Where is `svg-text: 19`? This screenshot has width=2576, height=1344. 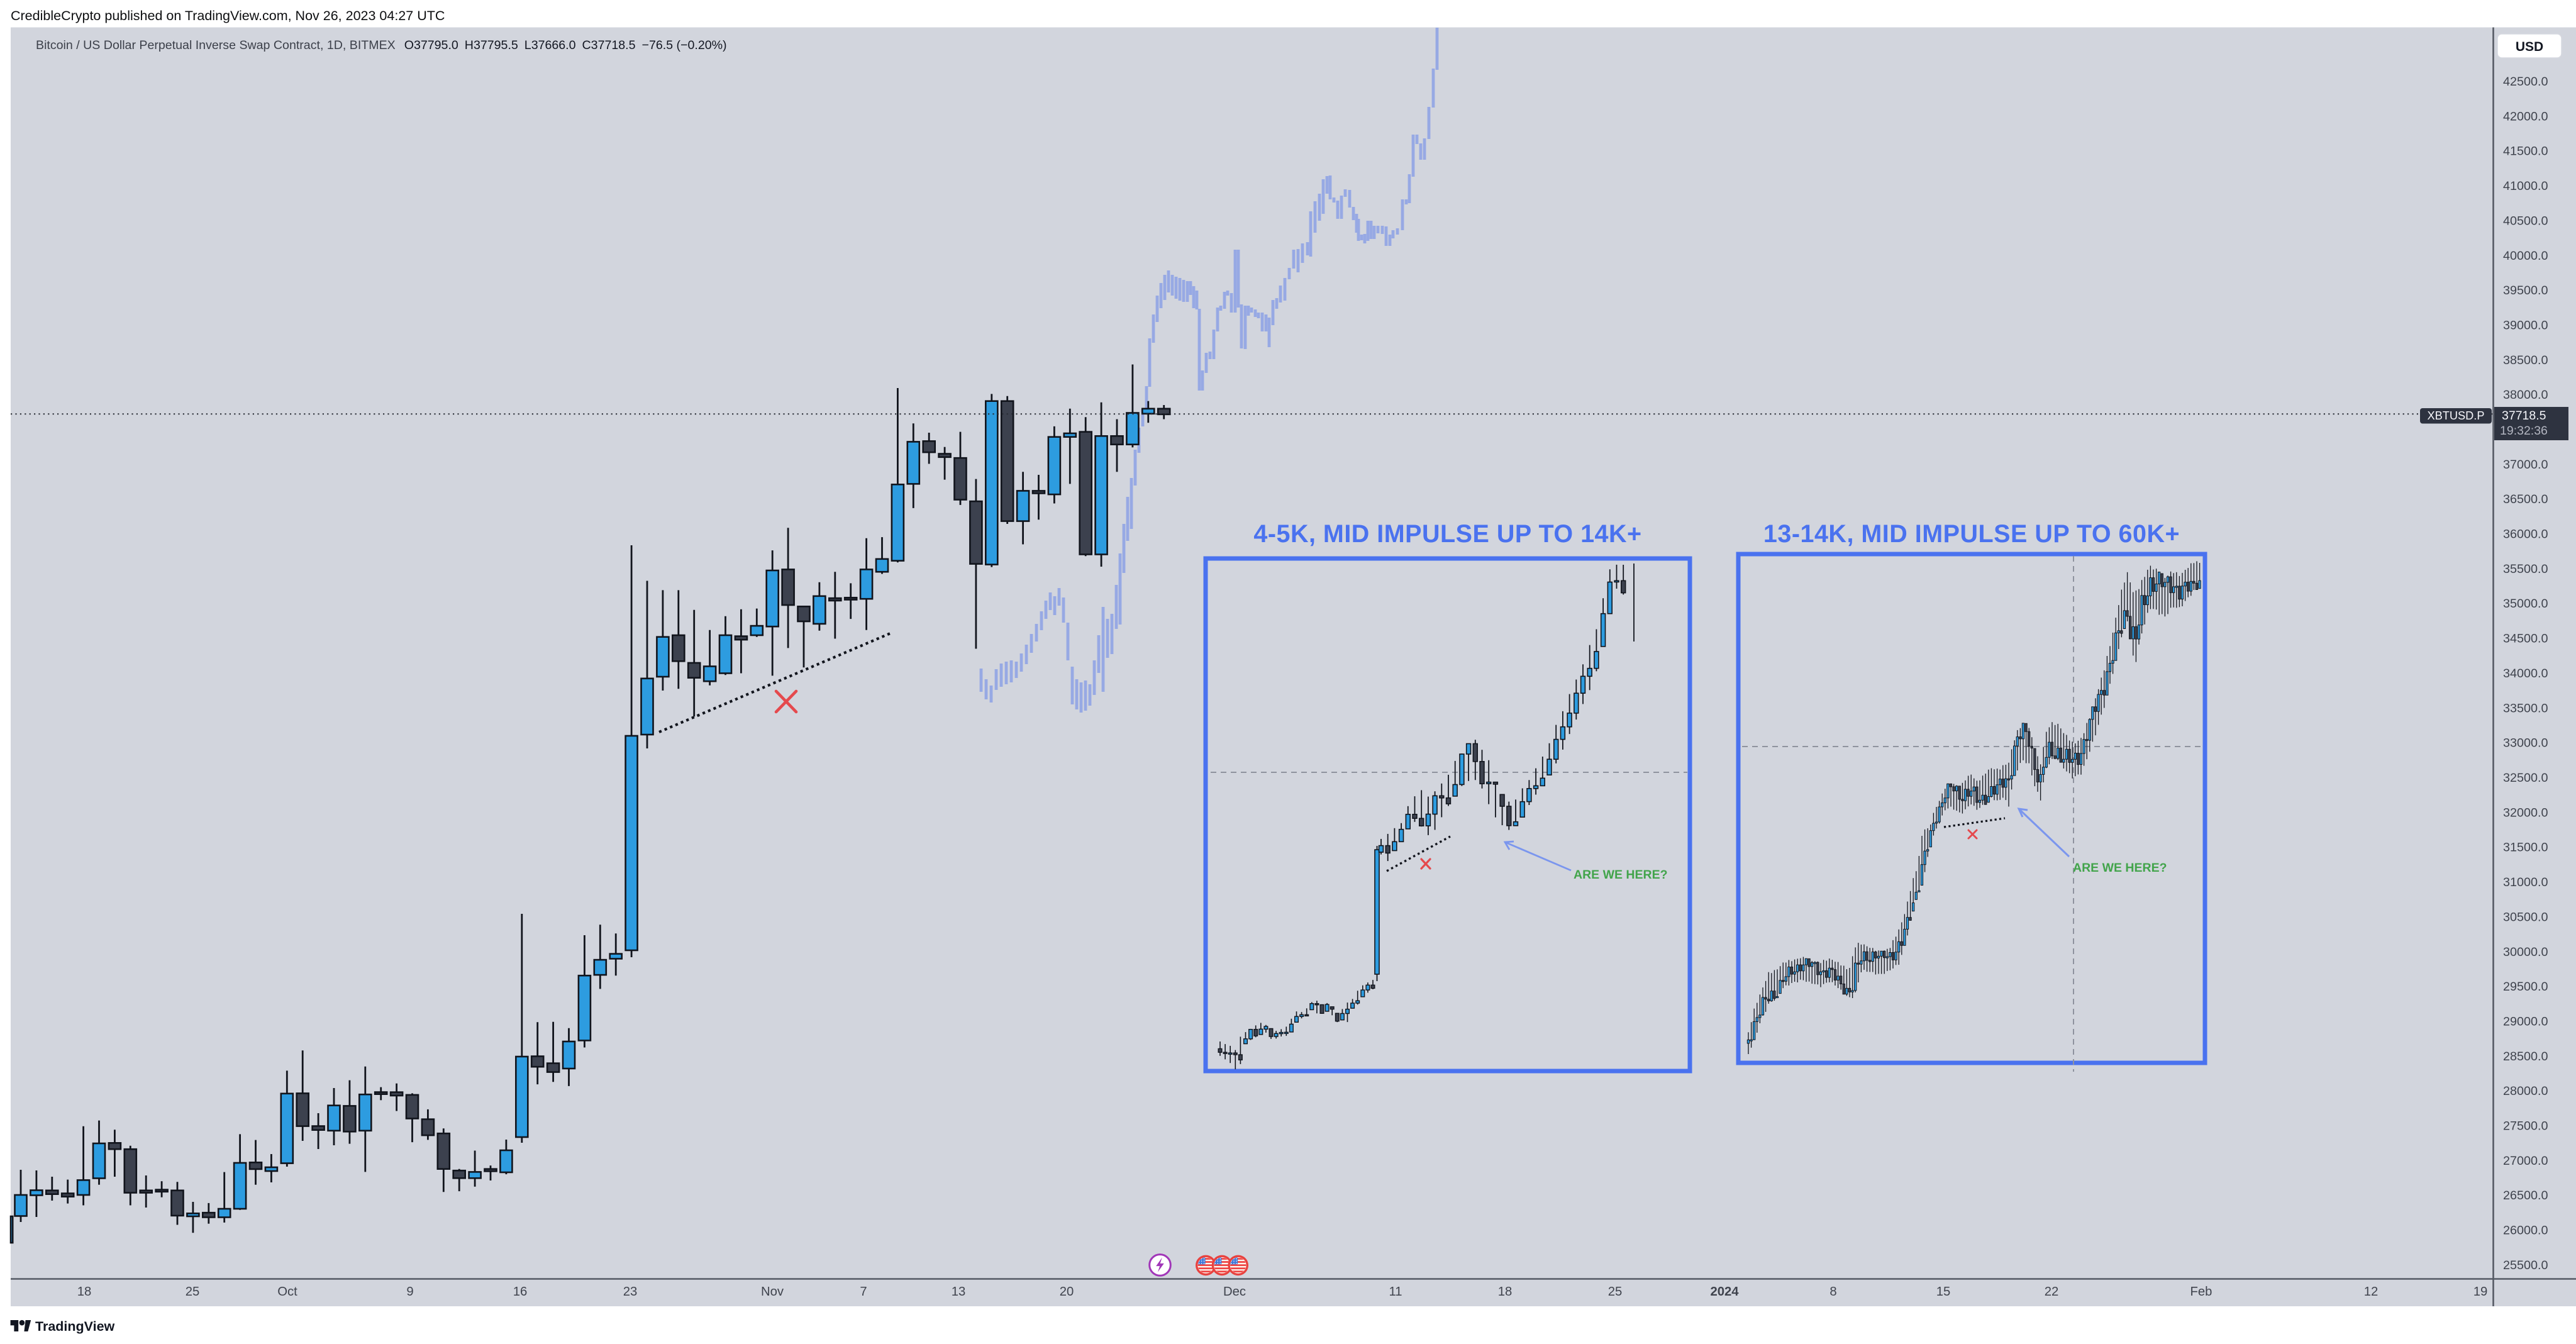
svg-text: 19 is located at coordinates (2480, 1292).